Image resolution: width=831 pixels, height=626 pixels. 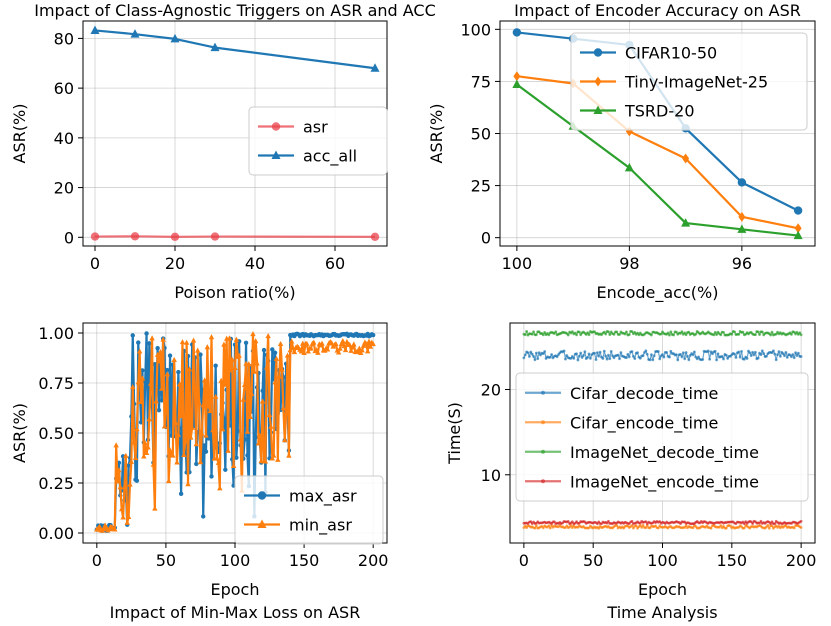 I want to click on chart-title: Impact of Encoder Accuracy on ASR, so click(x=657, y=10).